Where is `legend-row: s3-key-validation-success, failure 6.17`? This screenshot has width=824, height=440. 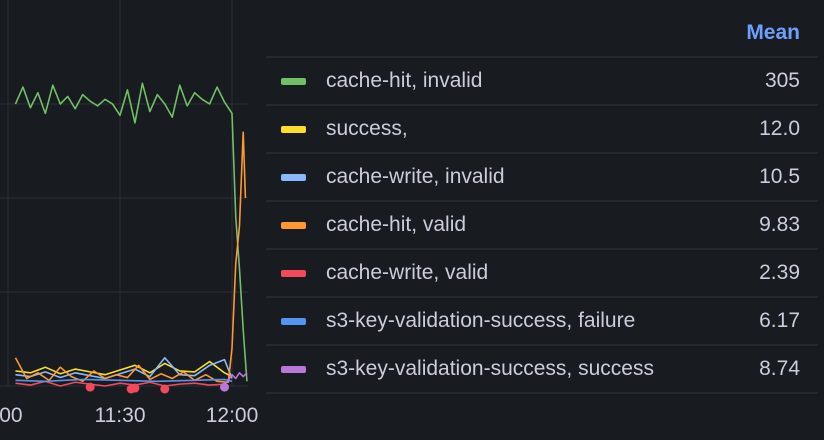
legend-row: s3-key-validation-success, failure 6.17 is located at coordinates (542, 322).